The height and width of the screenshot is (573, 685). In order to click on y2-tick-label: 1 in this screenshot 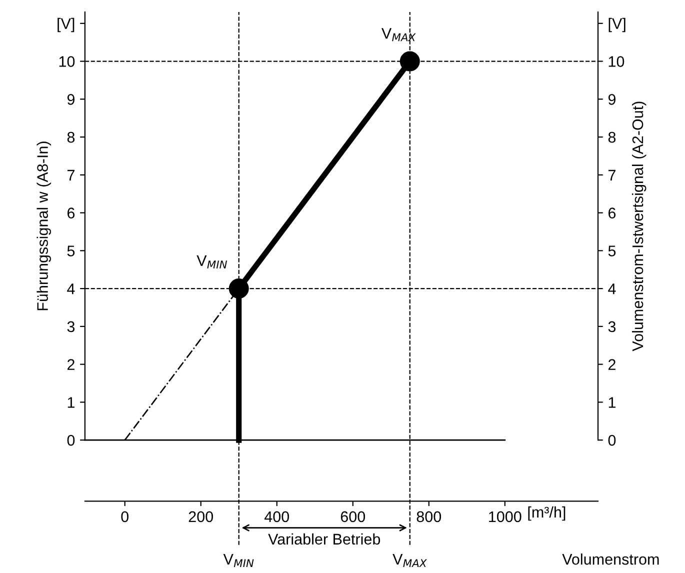, I will do `click(612, 402)`.